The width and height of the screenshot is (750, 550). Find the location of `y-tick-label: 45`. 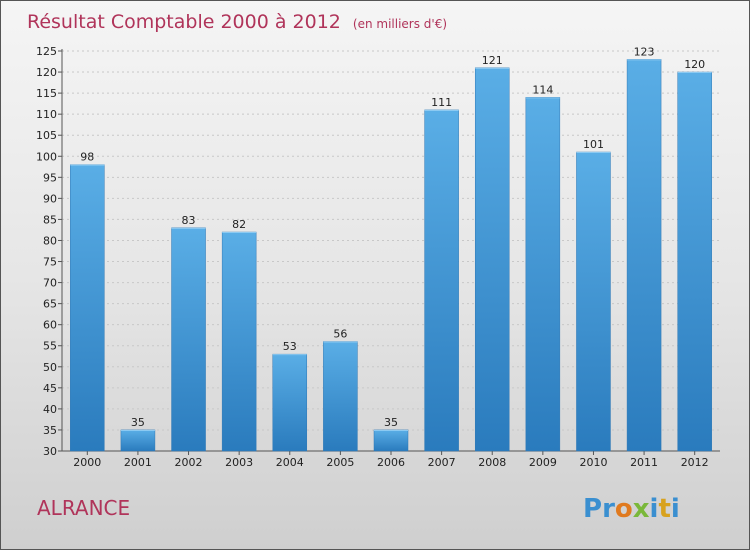

y-tick-label: 45 is located at coordinates (50, 388).